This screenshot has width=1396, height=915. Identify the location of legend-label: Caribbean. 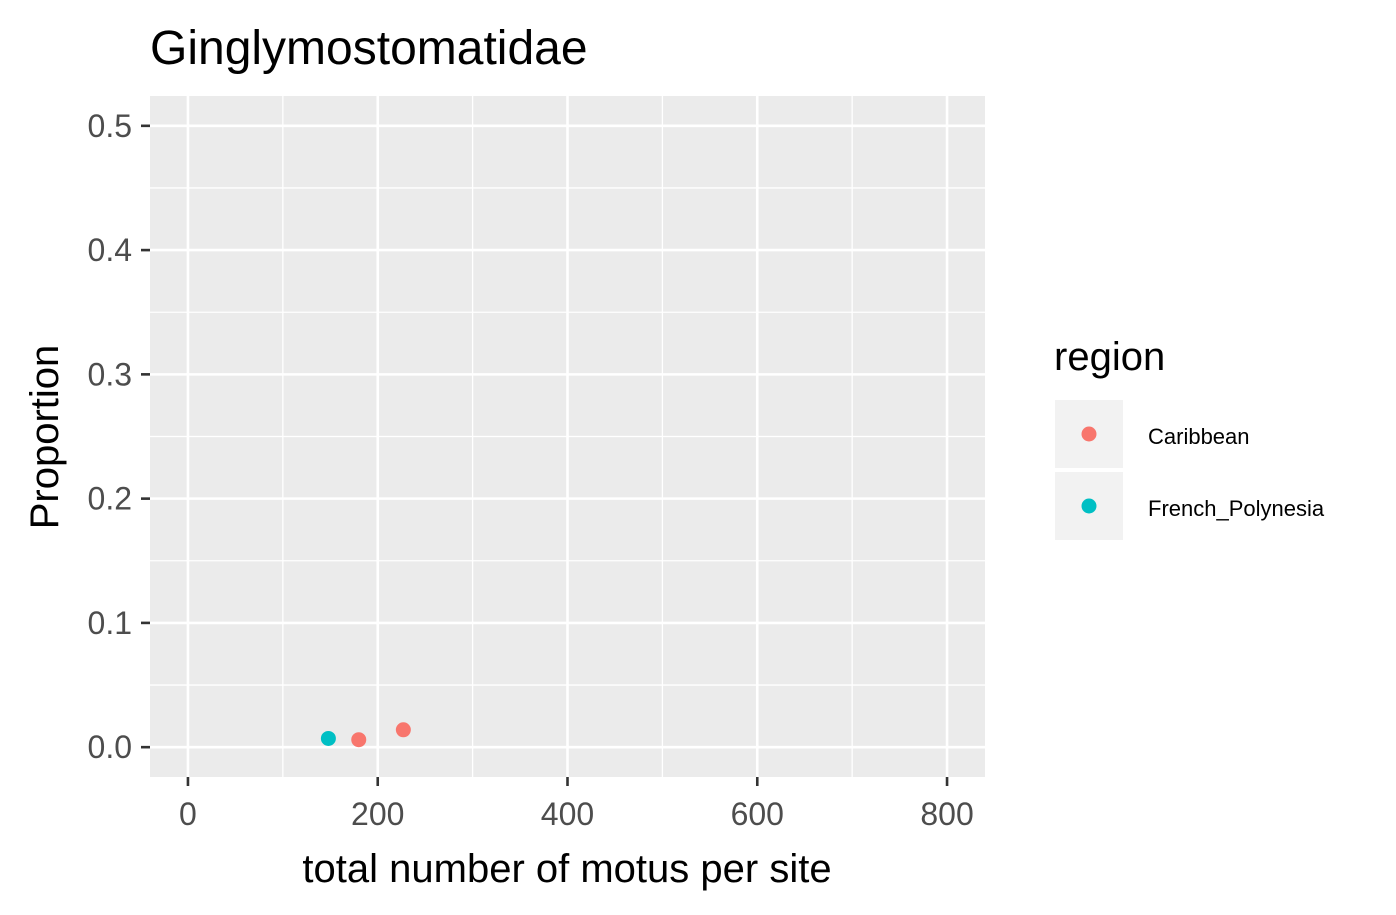
(1199, 436).